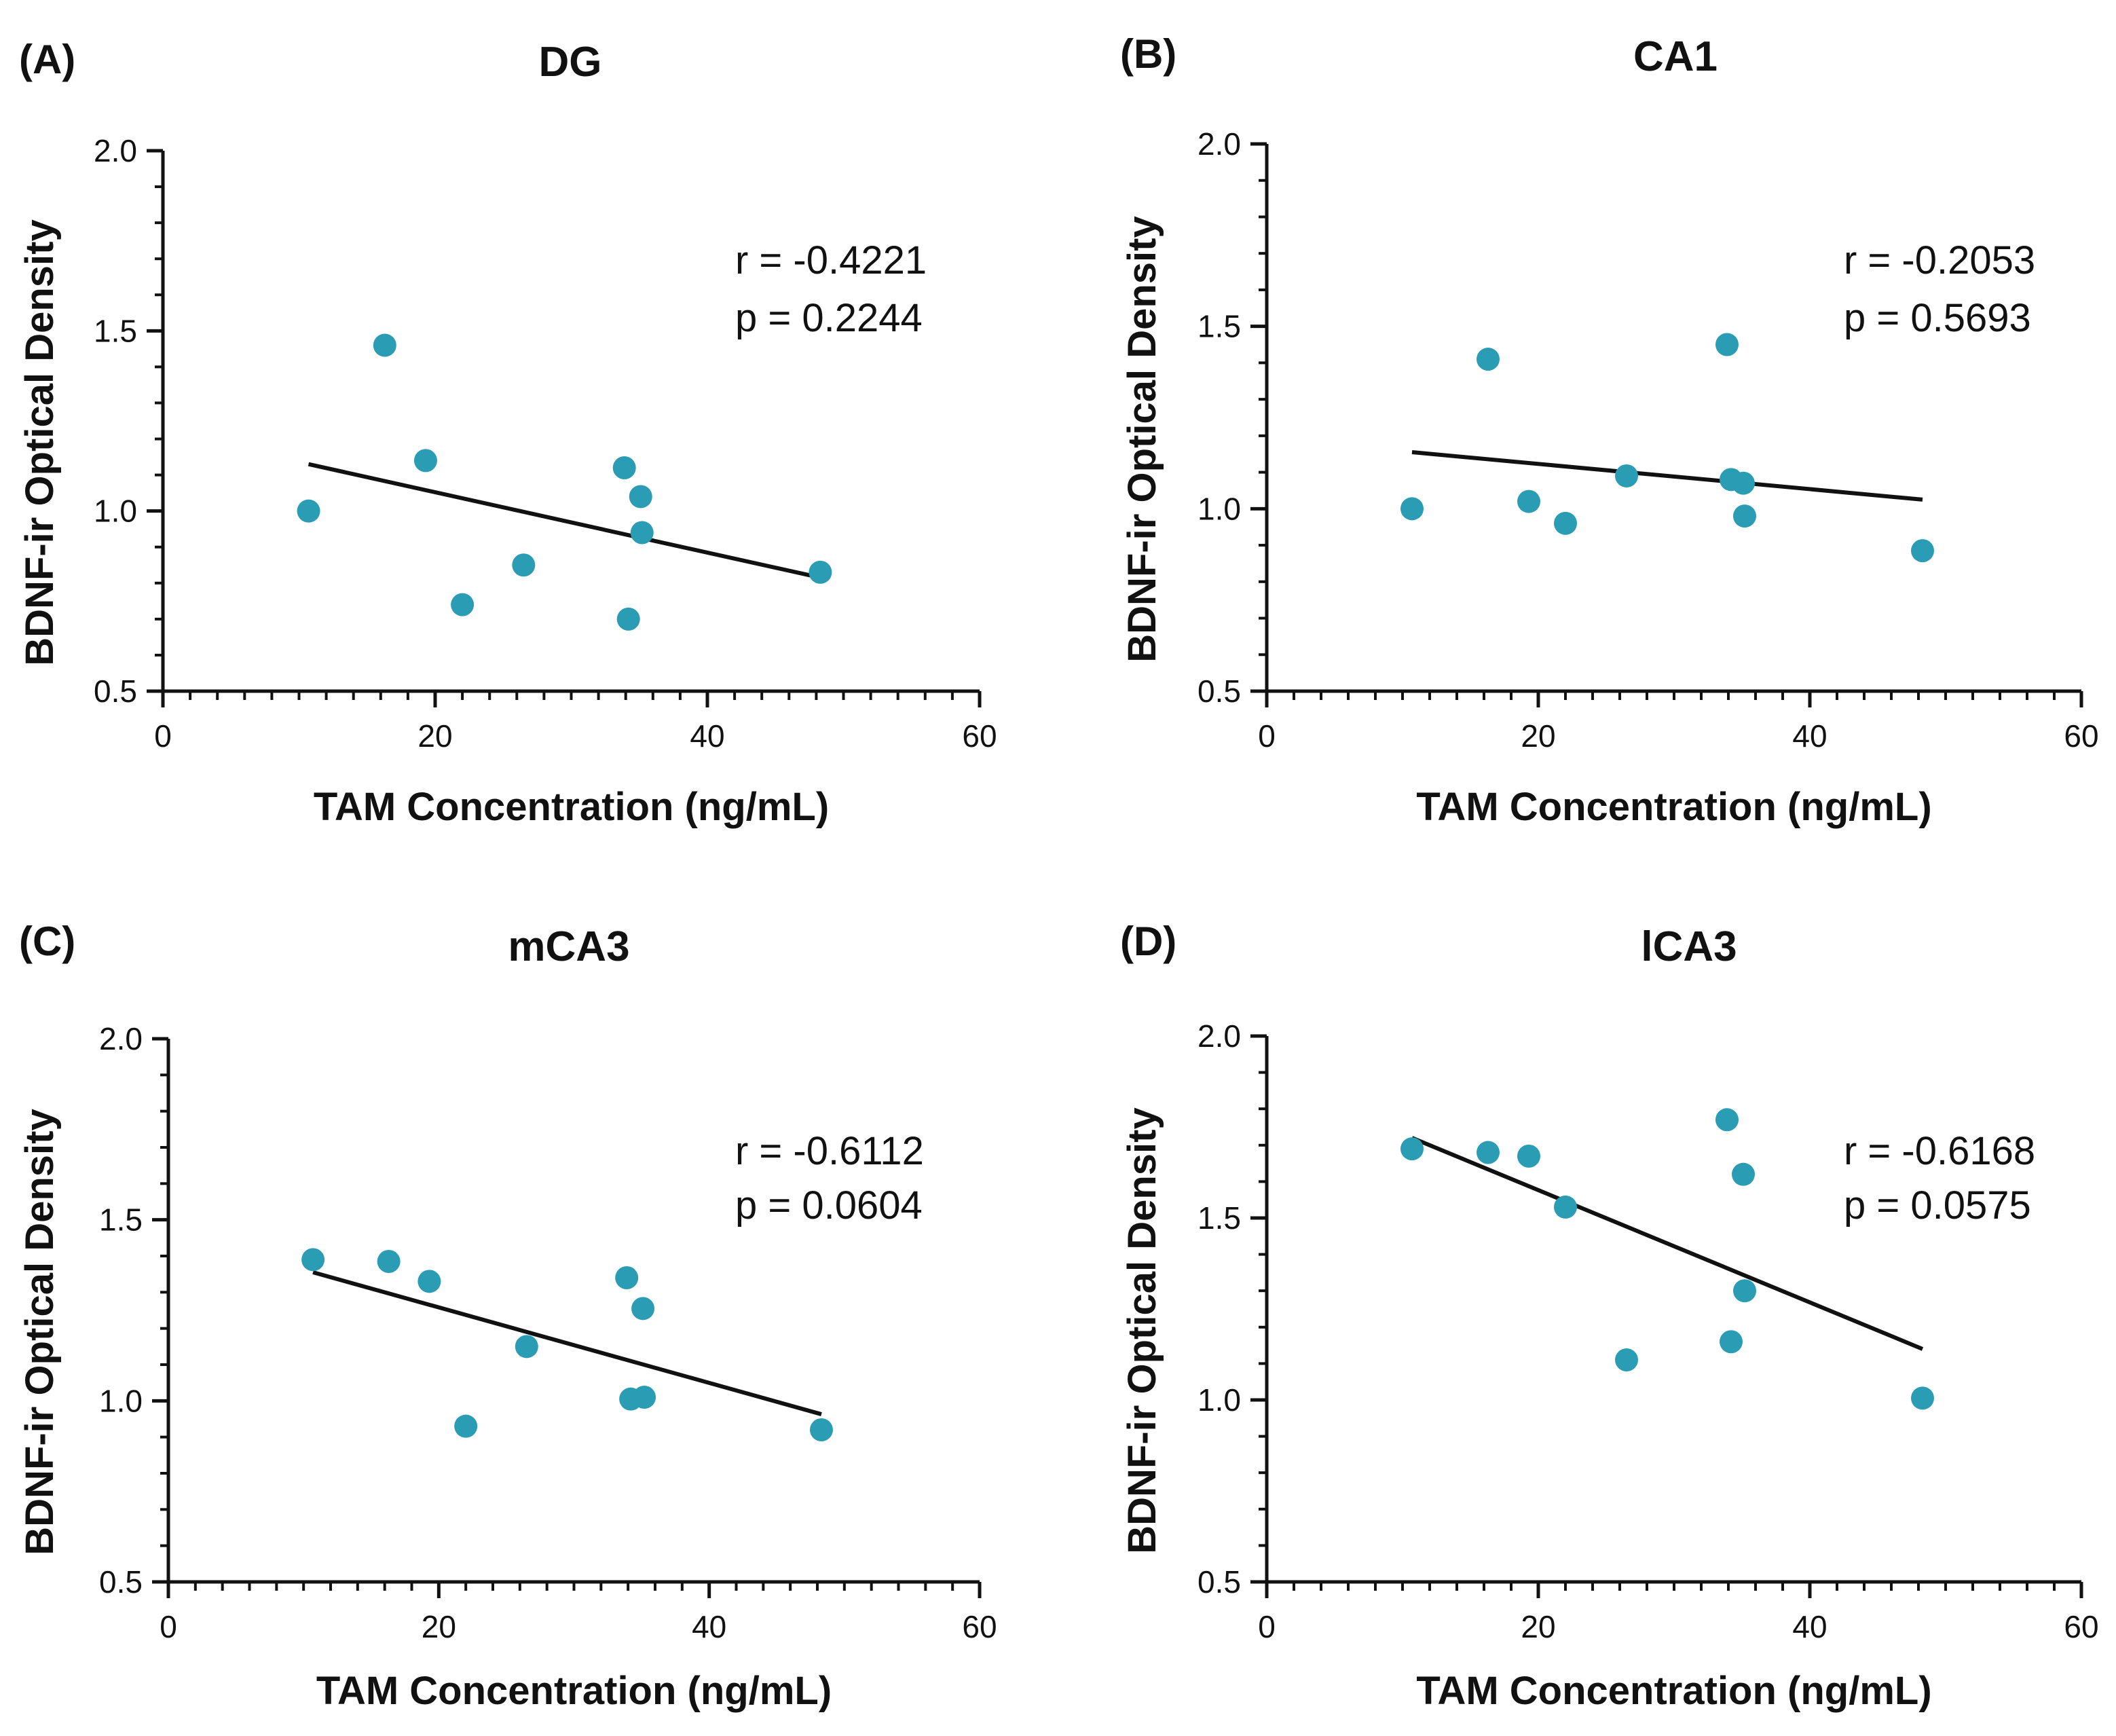 The width and height of the screenshot is (2116, 1736). I want to click on r-value-text: r = -0.2053, so click(1939, 260).